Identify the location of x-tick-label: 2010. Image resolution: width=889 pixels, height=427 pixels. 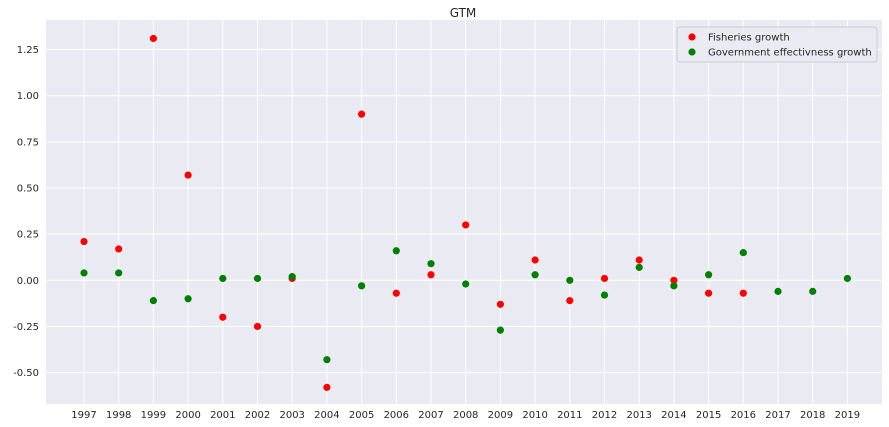
(534, 415).